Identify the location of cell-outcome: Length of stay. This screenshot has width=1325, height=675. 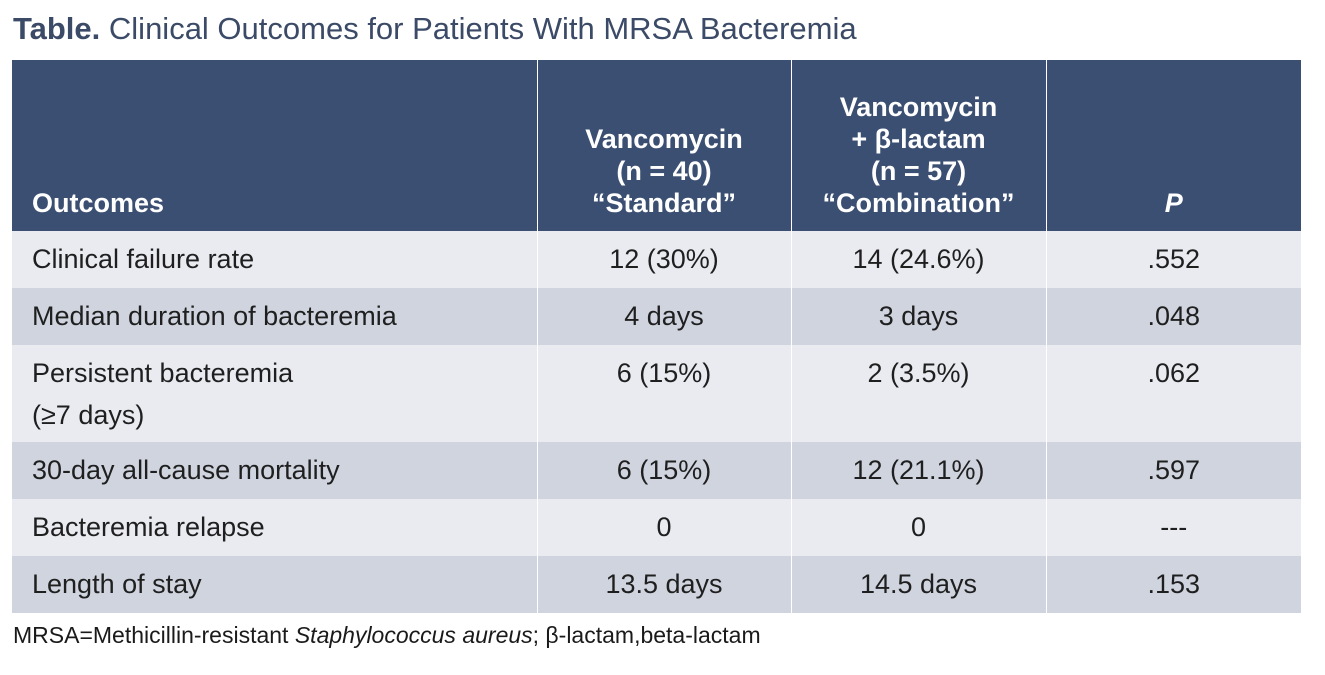
(274, 584).